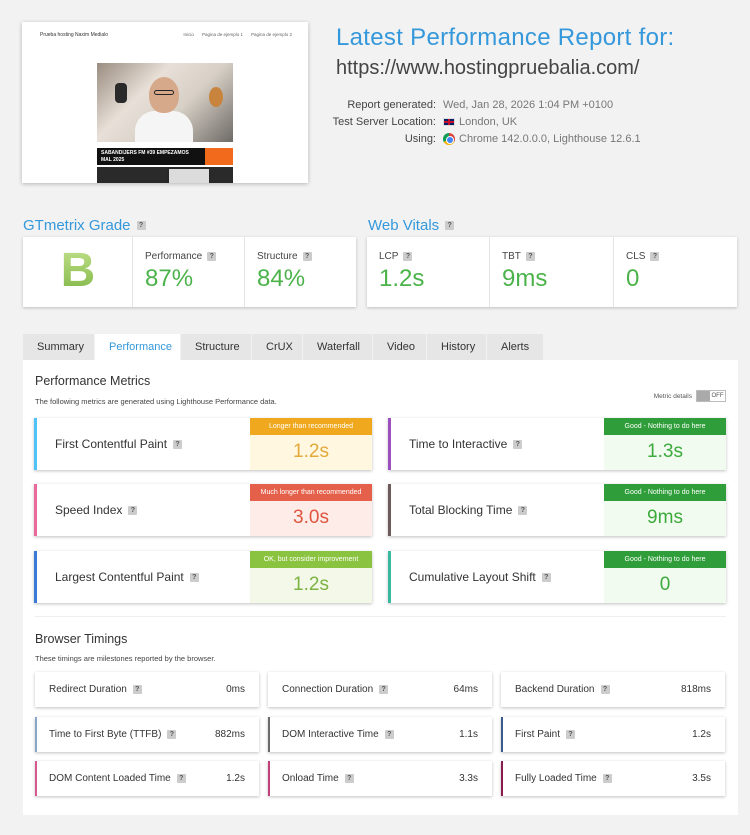 This screenshot has height=835, width=750. Describe the element at coordinates (466, 444) in the screenshot. I see `metric-name: Time to Interactive?` at that location.